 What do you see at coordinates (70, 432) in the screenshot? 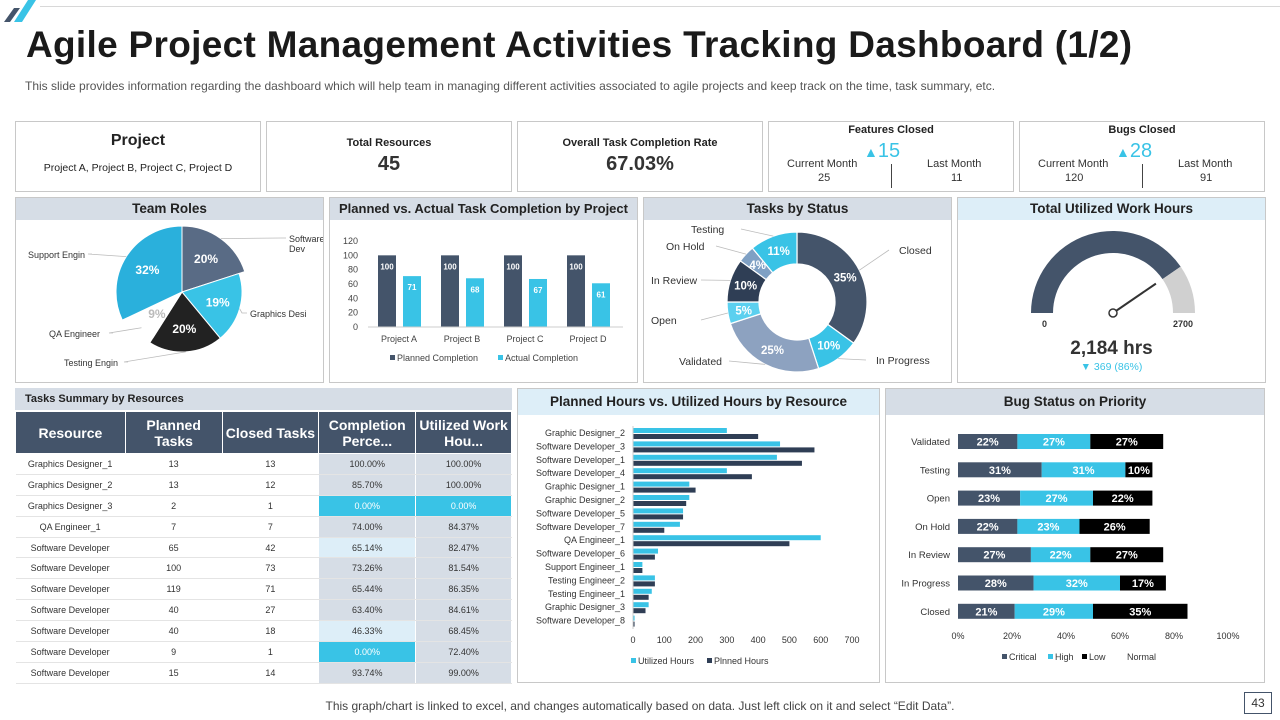
I see `column-header: Resource` at bounding box center [70, 432].